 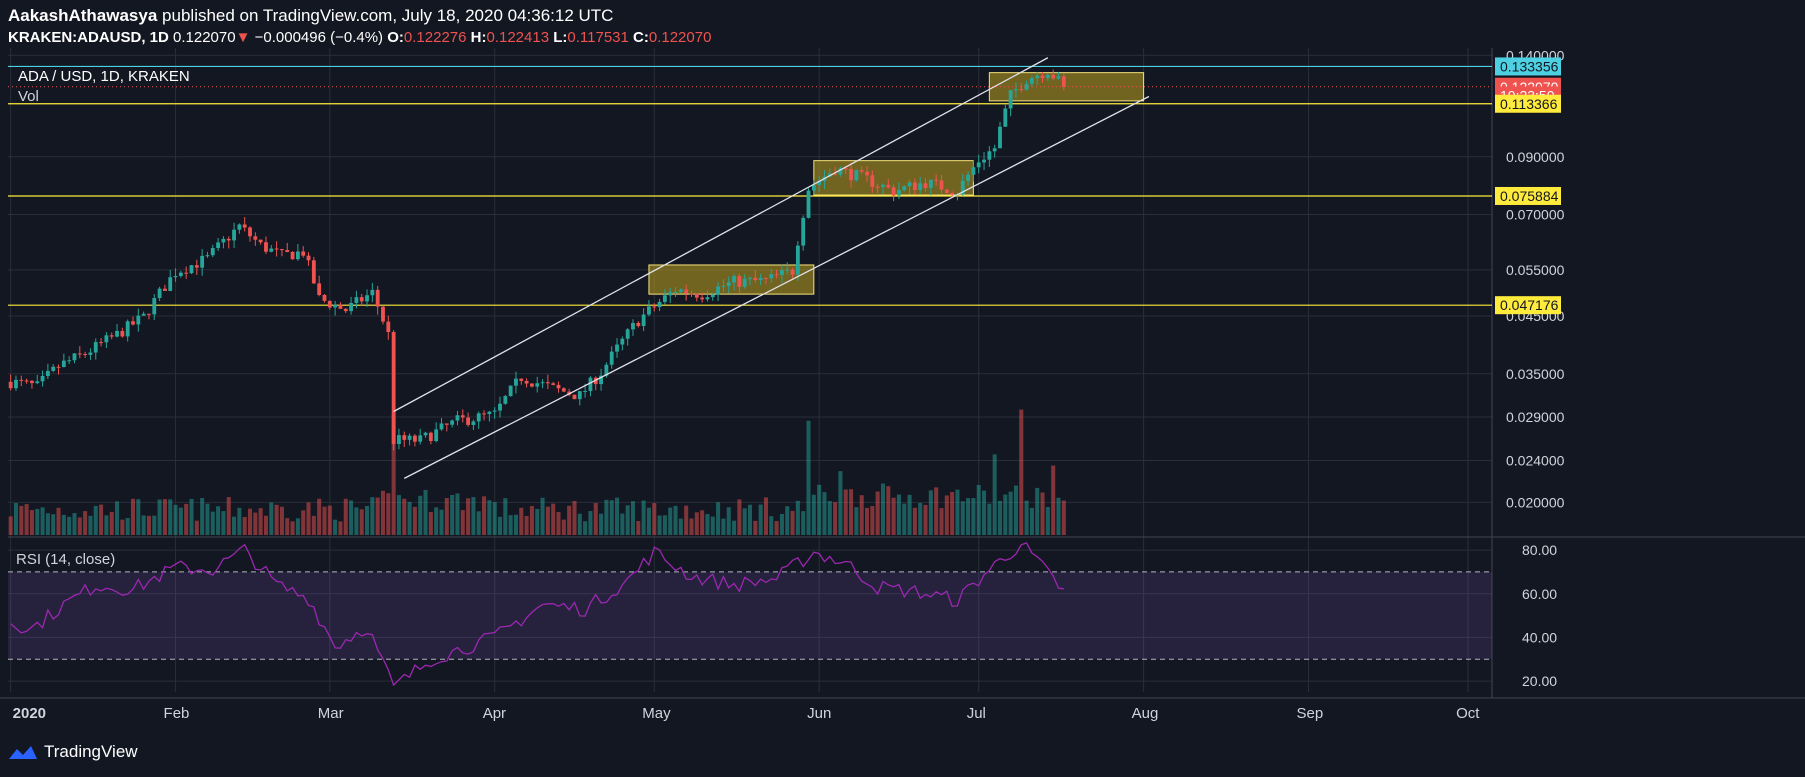 I want to click on price-label-text: 0.113366, so click(x=1529, y=104).